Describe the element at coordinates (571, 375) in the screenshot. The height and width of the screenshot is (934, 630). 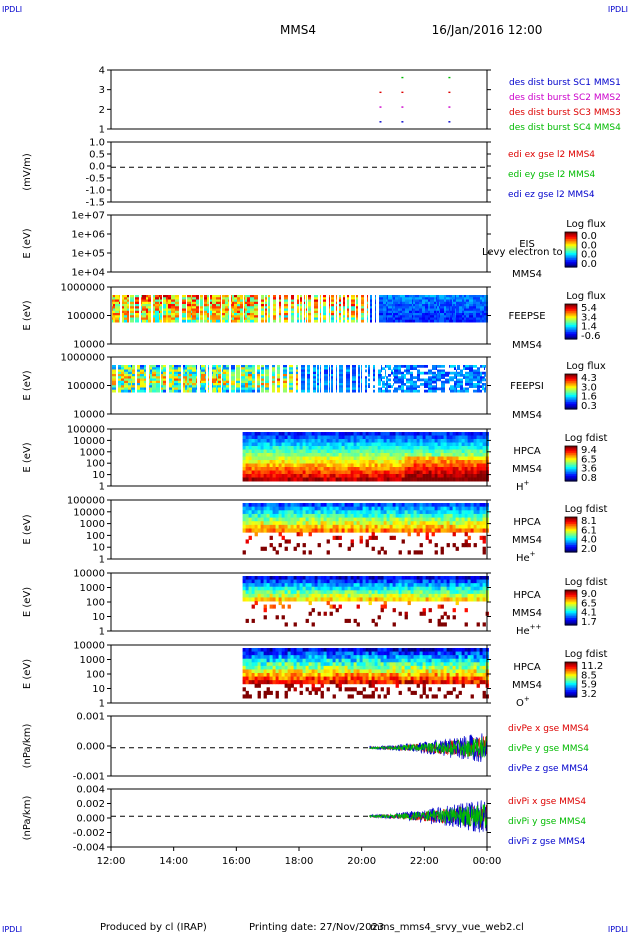
I see `colorbar-swatch` at that location.